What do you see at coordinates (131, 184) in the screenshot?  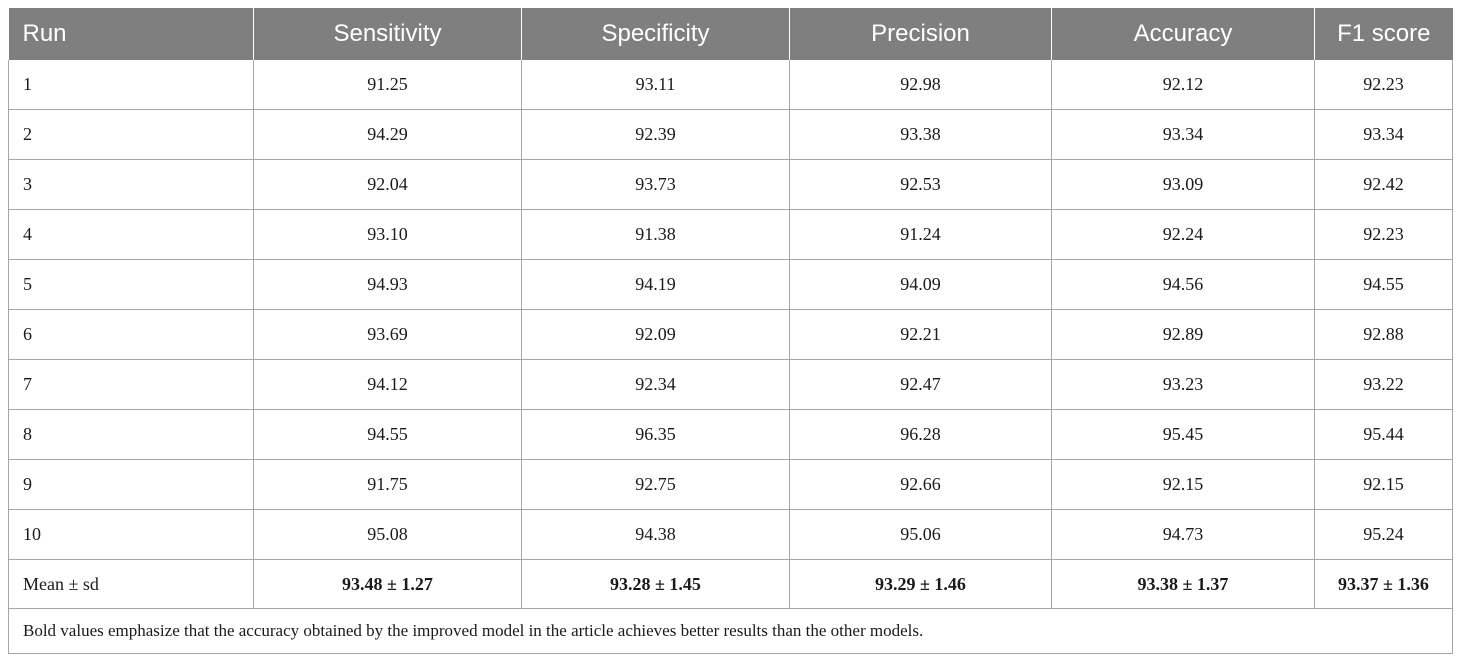 I see `cell-run: 3` at bounding box center [131, 184].